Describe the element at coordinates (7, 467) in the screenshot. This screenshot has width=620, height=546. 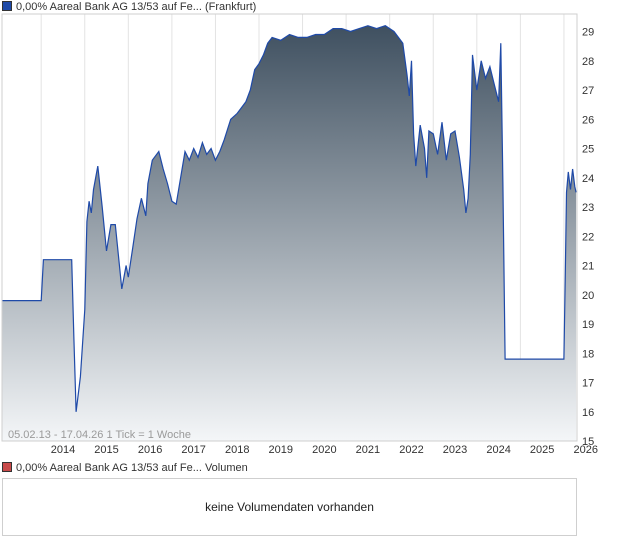
I see `volume-series-swatch` at that location.